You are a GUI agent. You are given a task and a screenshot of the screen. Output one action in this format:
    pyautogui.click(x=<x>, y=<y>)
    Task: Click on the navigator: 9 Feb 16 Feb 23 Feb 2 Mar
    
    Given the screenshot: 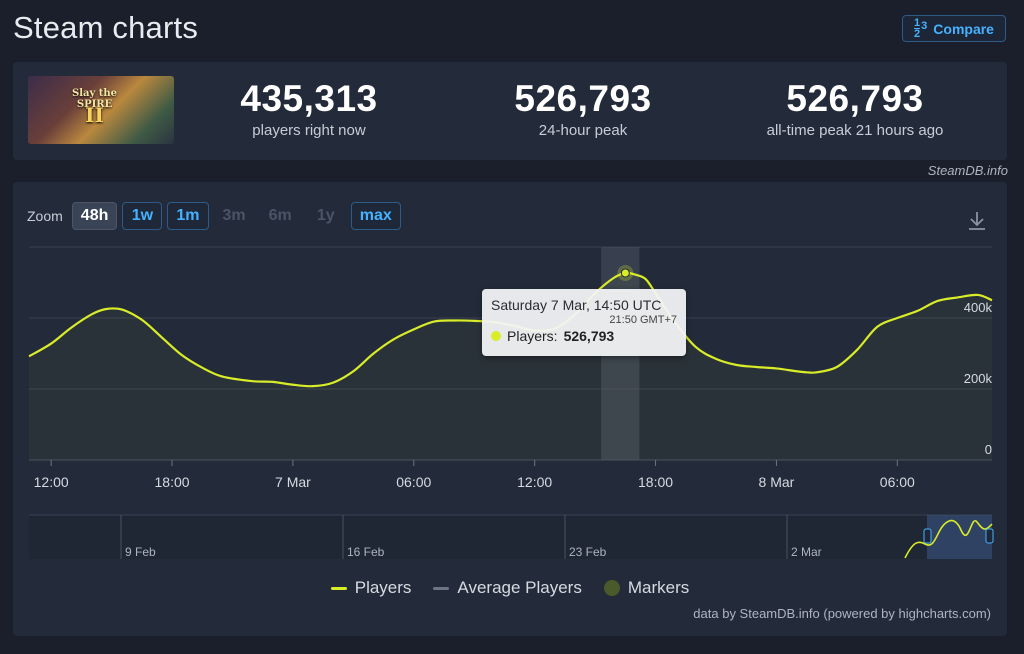 What is the action you would take?
    pyautogui.click(x=511, y=536)
    